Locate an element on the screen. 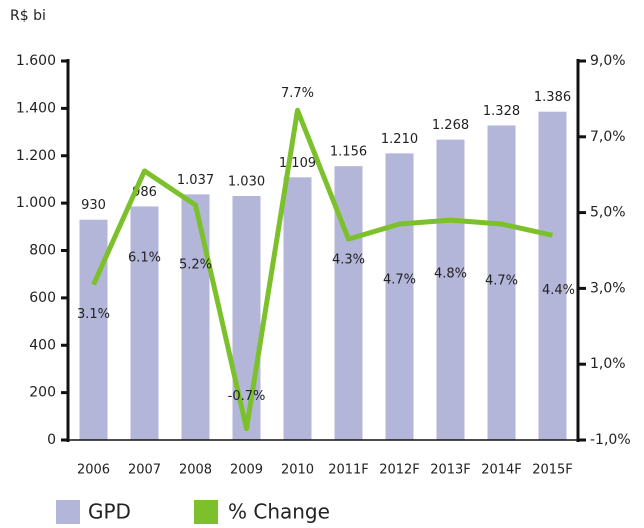 The image size is (644, 528). y-tick-label: 1.200 is located at coordinates (36, 156).